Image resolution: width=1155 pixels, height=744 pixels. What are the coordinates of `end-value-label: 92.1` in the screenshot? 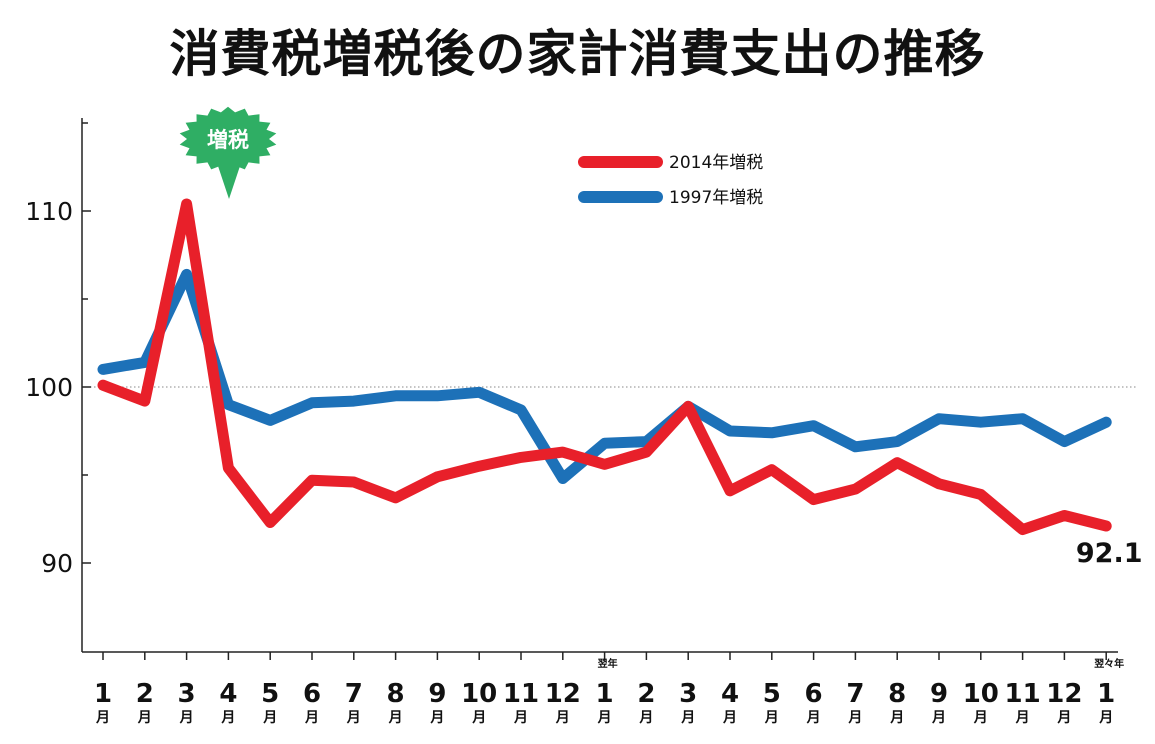 It's located at (1109, 553).